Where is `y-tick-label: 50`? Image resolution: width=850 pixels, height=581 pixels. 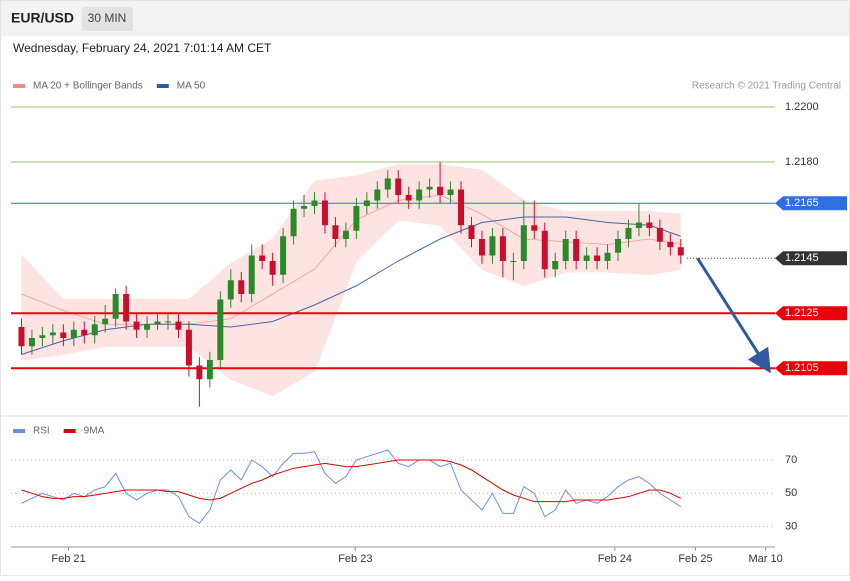 y-tick-label: 50 is located at coordinates (791, 493).